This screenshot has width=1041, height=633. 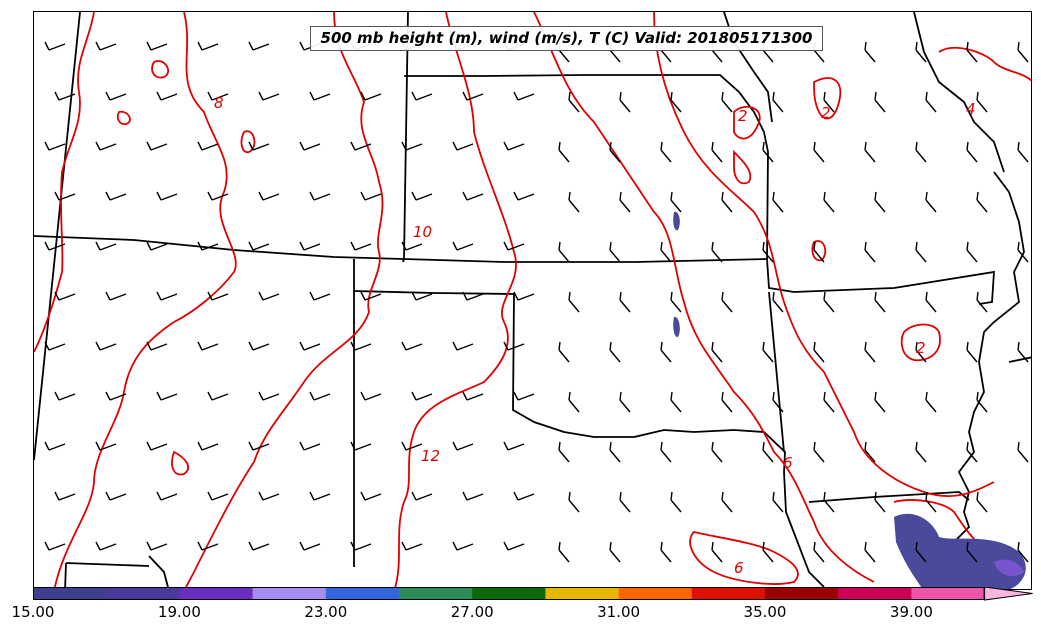 I want to click on contour-label: 4, so click(x=971, y=109).